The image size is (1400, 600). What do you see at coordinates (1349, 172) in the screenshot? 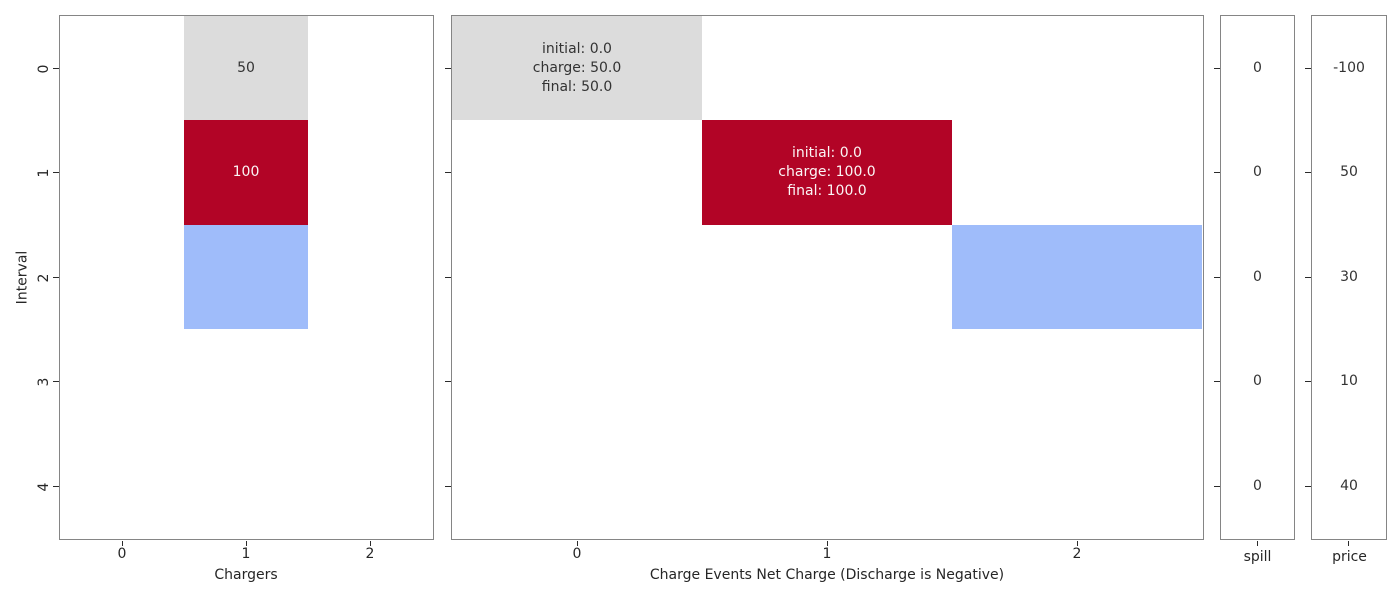
I see `price-value-1: 50` at bounding box center [1349, 172].